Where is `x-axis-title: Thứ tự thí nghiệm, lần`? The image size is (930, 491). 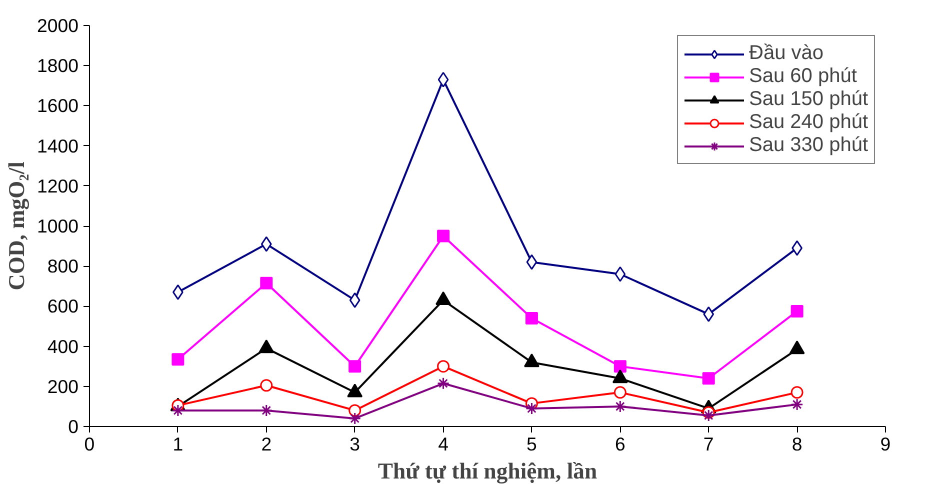 x-axis-title: Thứ tự thí nghiệm, lần is located at coordinates (488, 471).